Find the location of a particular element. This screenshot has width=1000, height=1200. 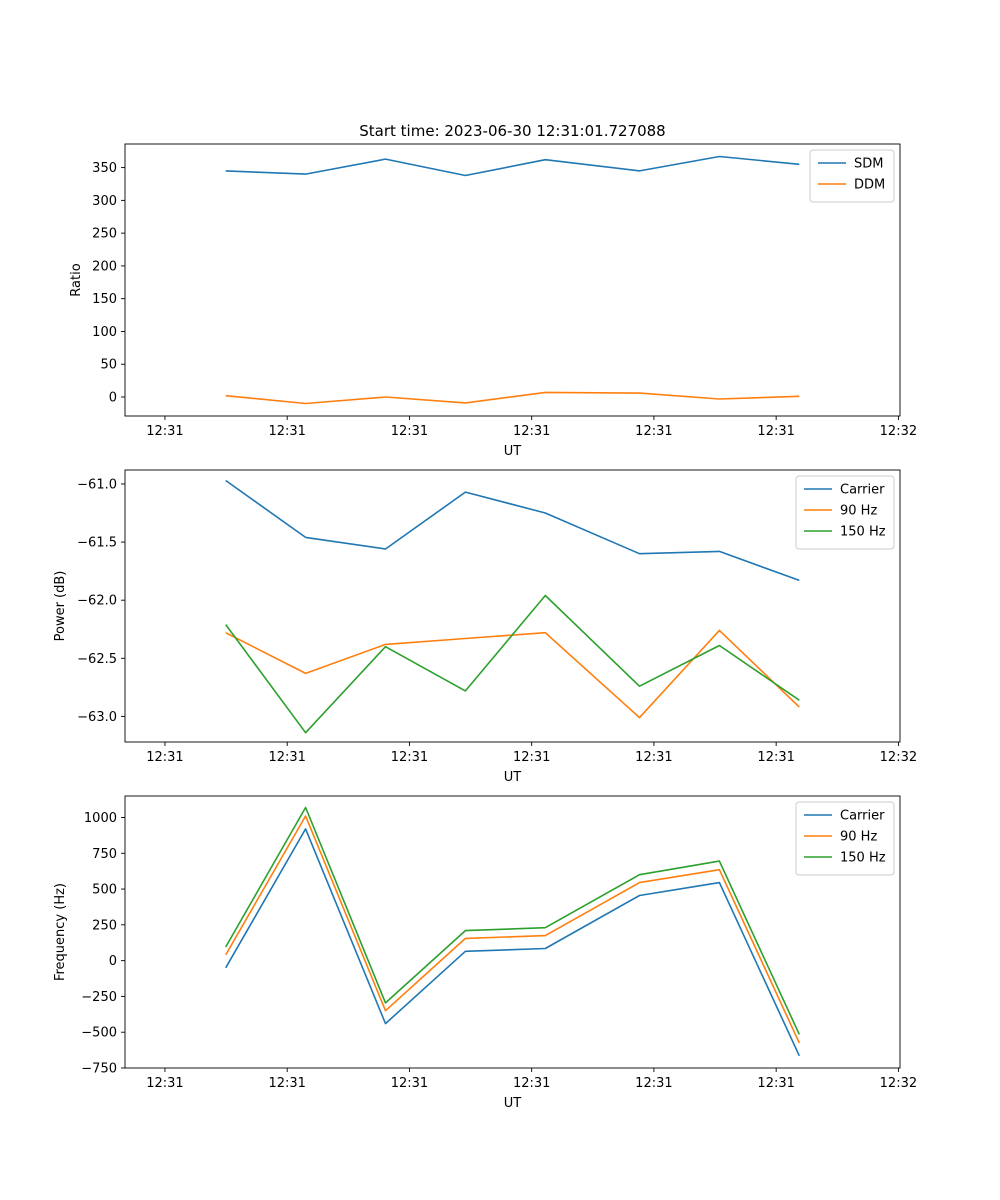

y-tick-label: 100 is located at coordinates (104, 332).